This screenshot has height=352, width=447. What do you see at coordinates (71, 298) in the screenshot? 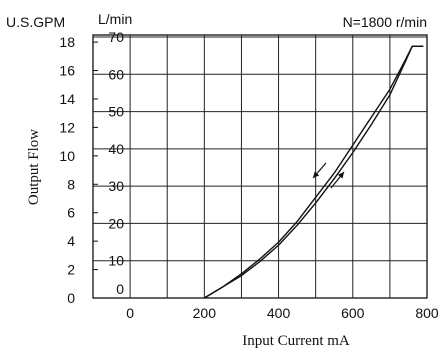
I see `y-tick-label-gpm: 0` at bounding box center [71, 298].